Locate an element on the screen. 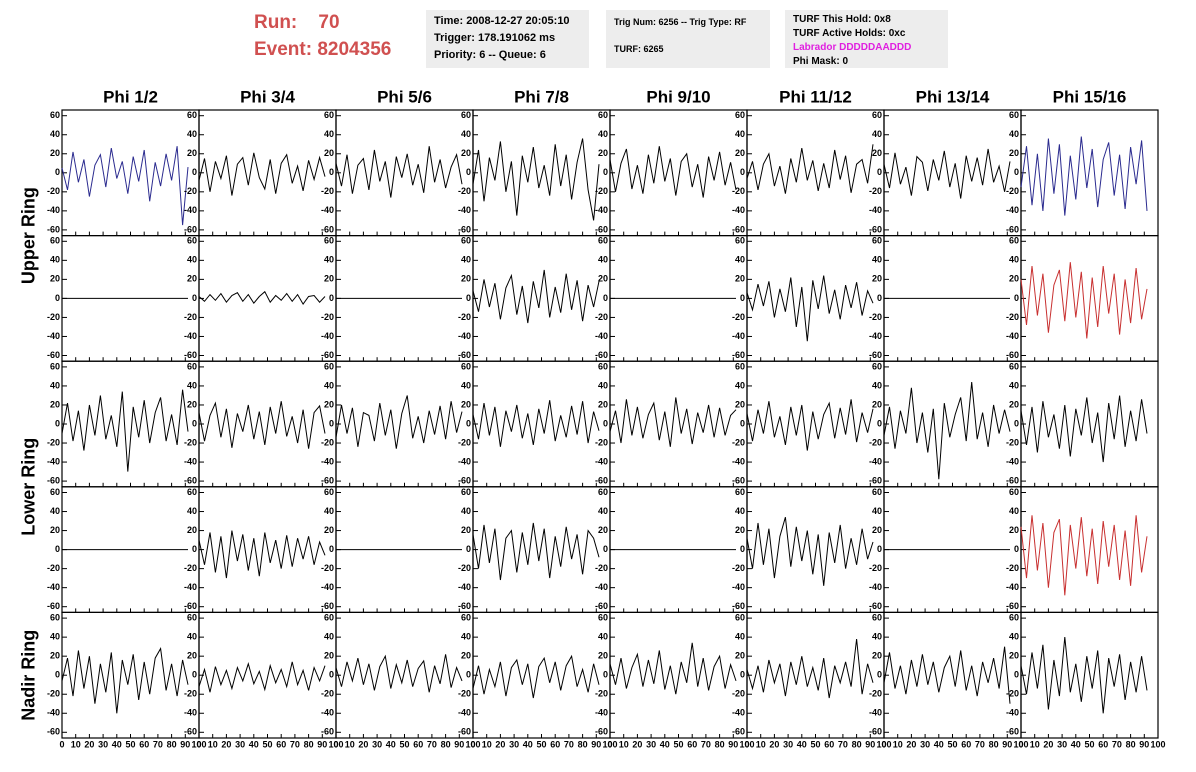 The width and height of the screenshot is (1196, 772). info-line: Trigger: 178.191062 ms is located at coordinates (495, 38).